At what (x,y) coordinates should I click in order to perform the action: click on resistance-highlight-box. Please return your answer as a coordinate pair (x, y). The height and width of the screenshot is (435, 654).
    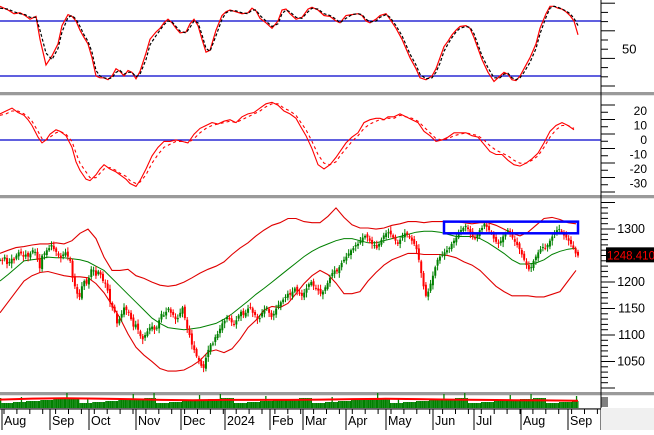
    Looking at the image, I should click on (511, 227).